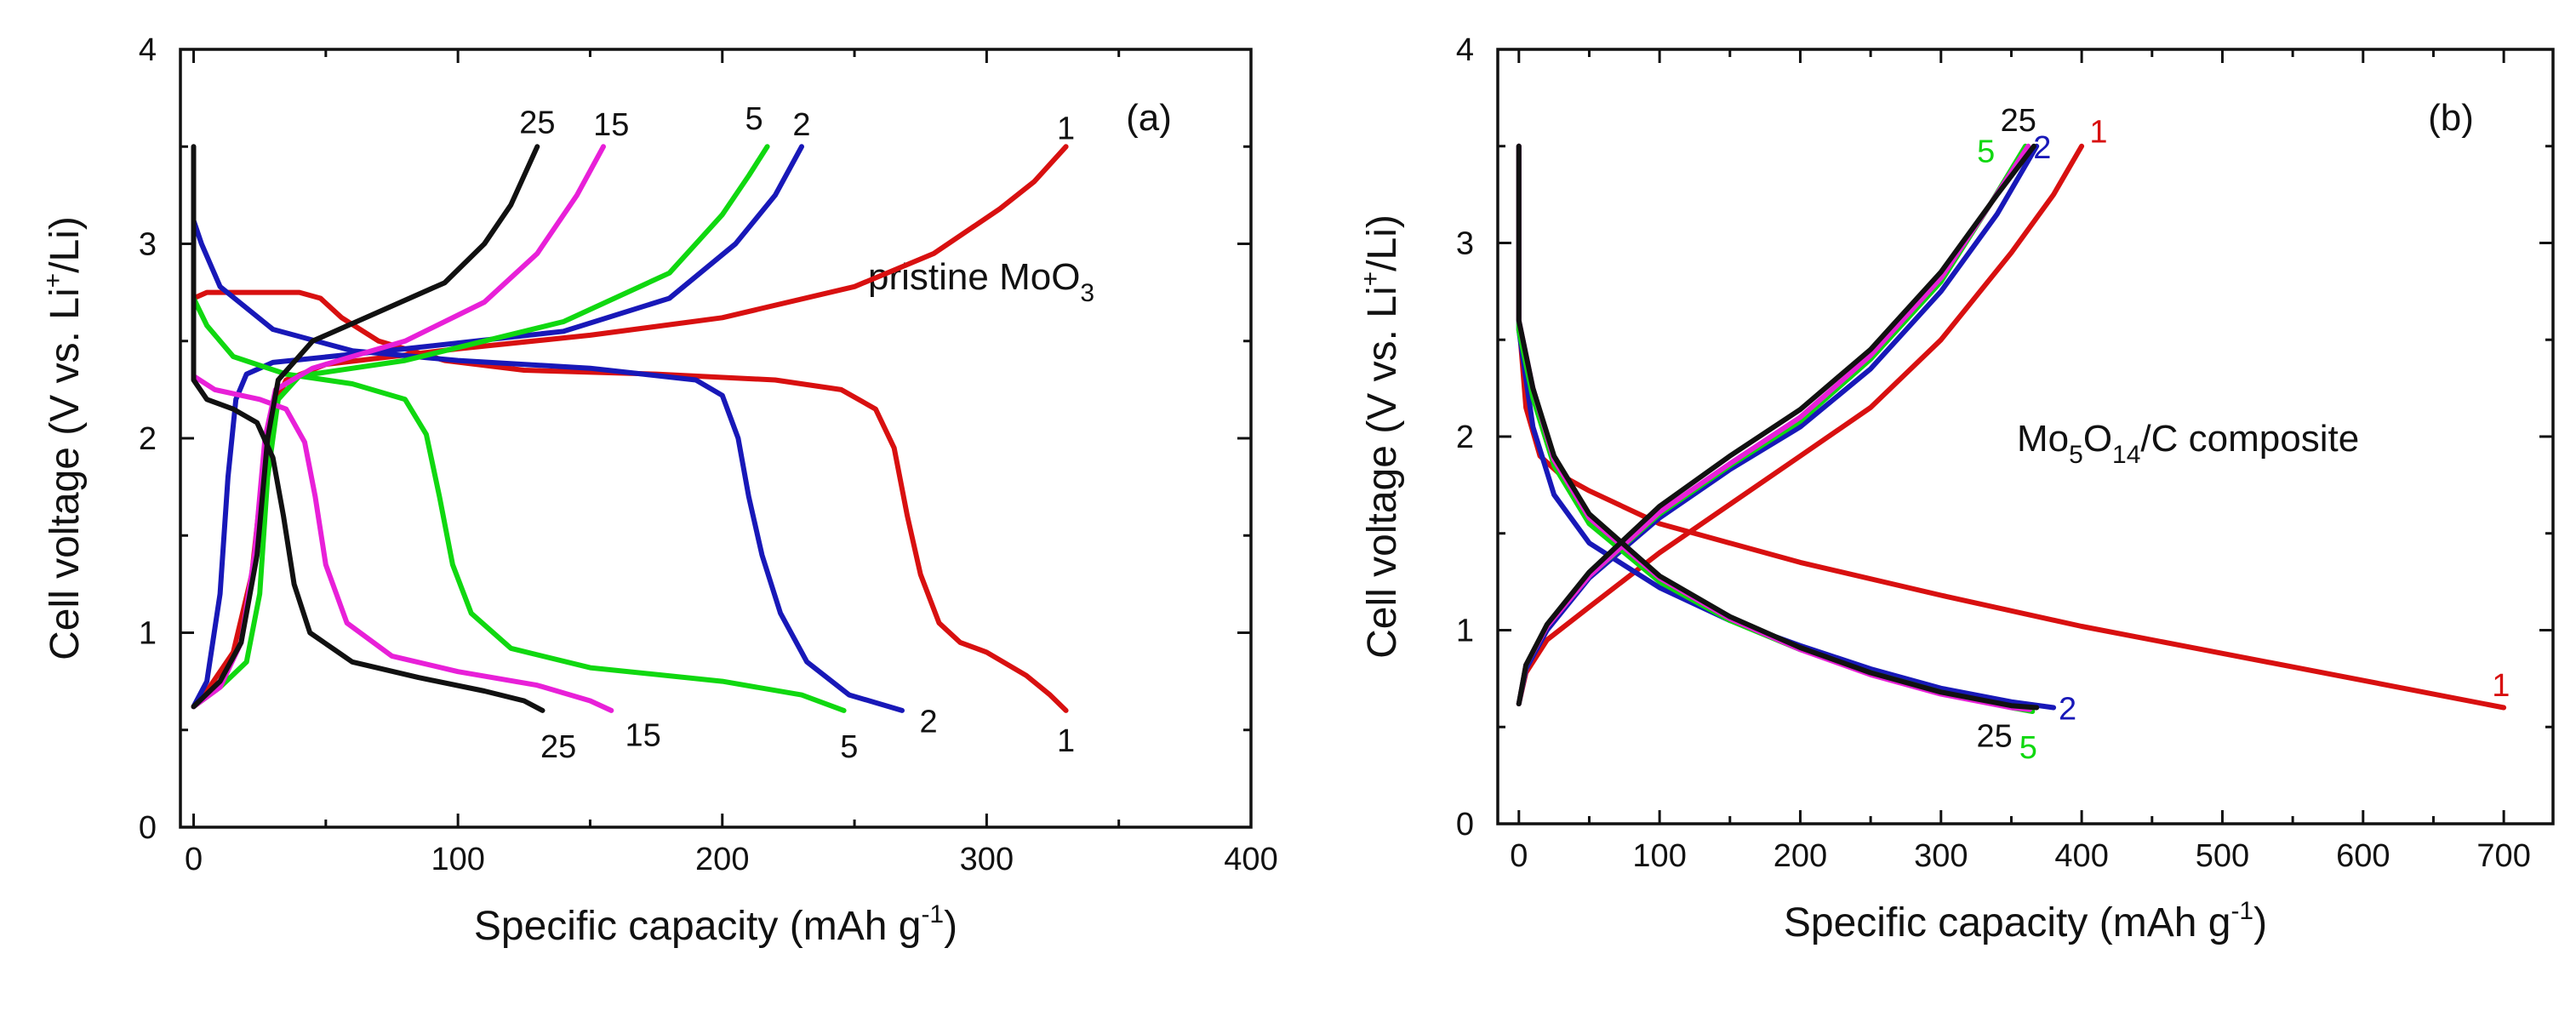  Describe the element at coordinates (722, 859) in the screenshot. I see `panel-a-x-tick-label: 200` at that location.